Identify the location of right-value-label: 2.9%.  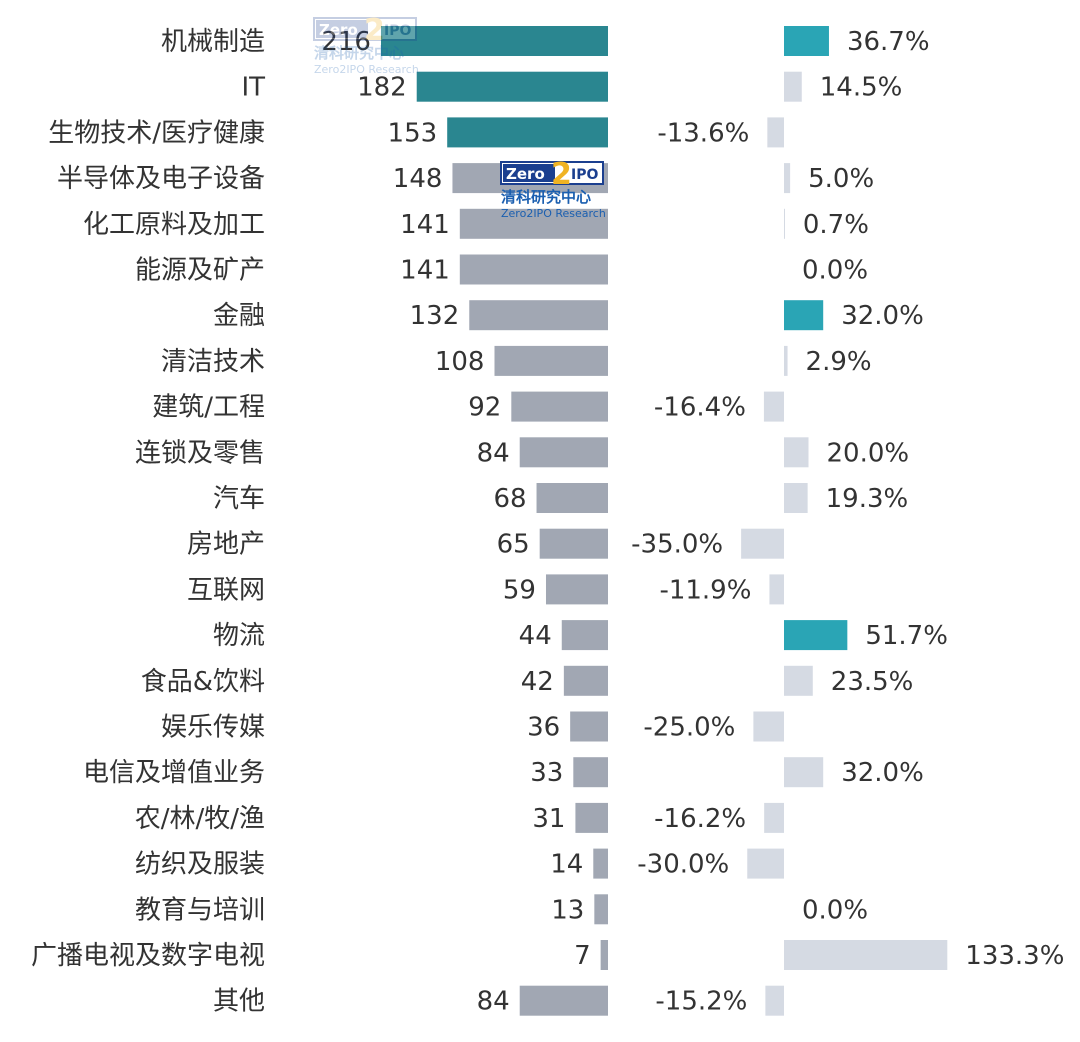
(839, 362).